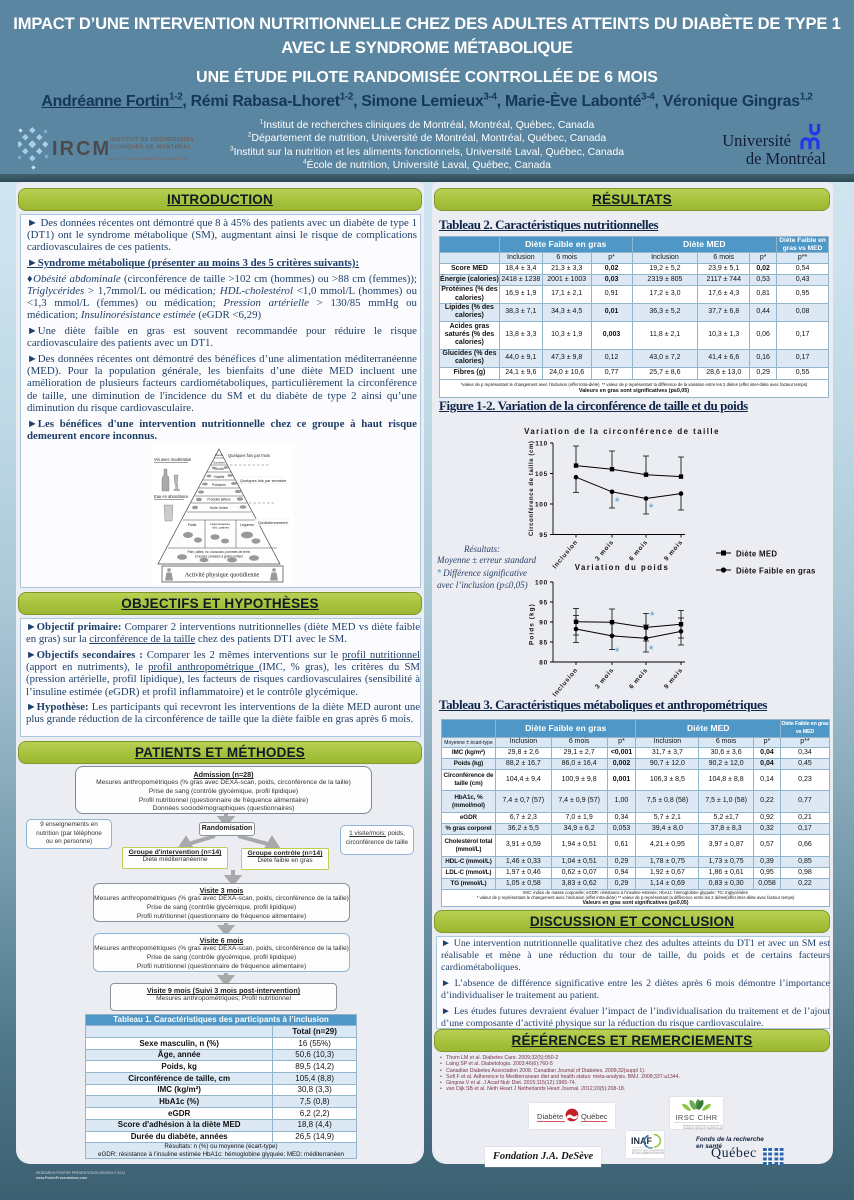 The image size is (854, 1200). What do you see at coordinates (173, 459) in the screenshot?
I see `svg-text: Vin avec modération` at bounding box center [173, 459].